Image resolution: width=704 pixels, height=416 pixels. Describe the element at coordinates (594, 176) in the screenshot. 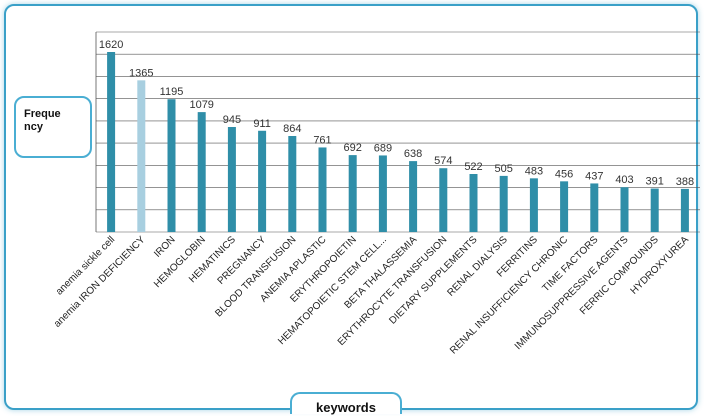

I see `value-label: 437` at that location.